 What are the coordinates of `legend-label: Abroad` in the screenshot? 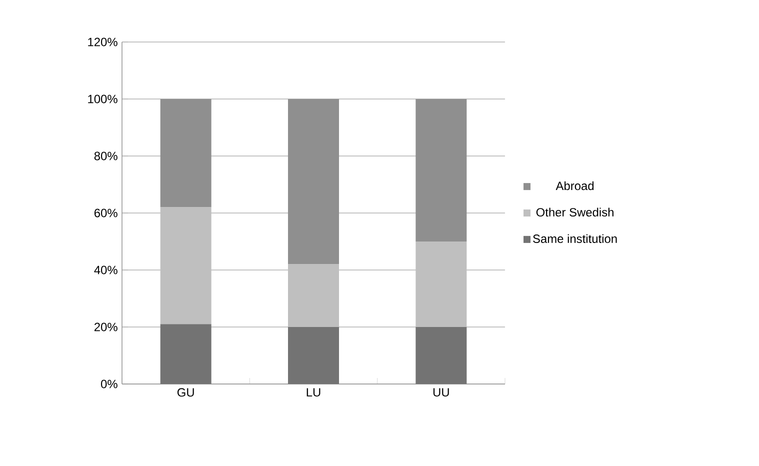 It's located at (575, 185).